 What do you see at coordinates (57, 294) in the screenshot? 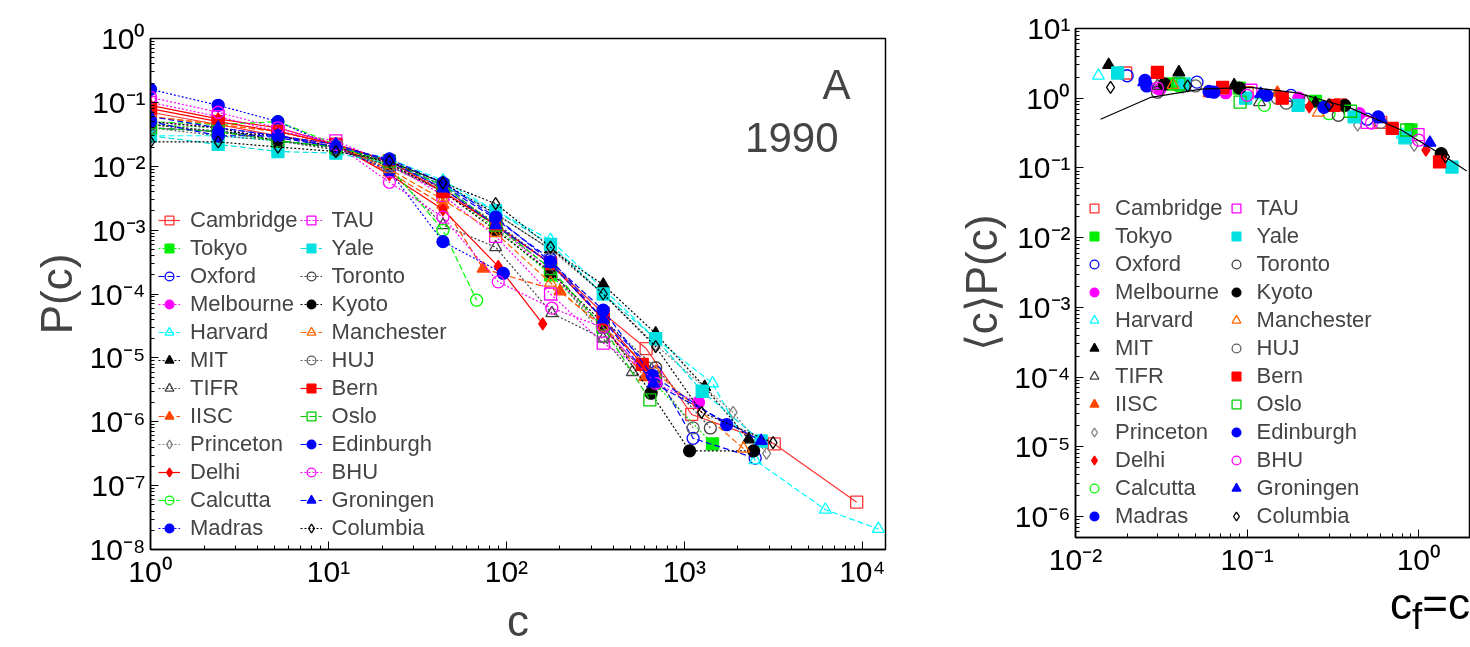
I see `y-axis-title: P(c)` at bounding box center [57, 294].